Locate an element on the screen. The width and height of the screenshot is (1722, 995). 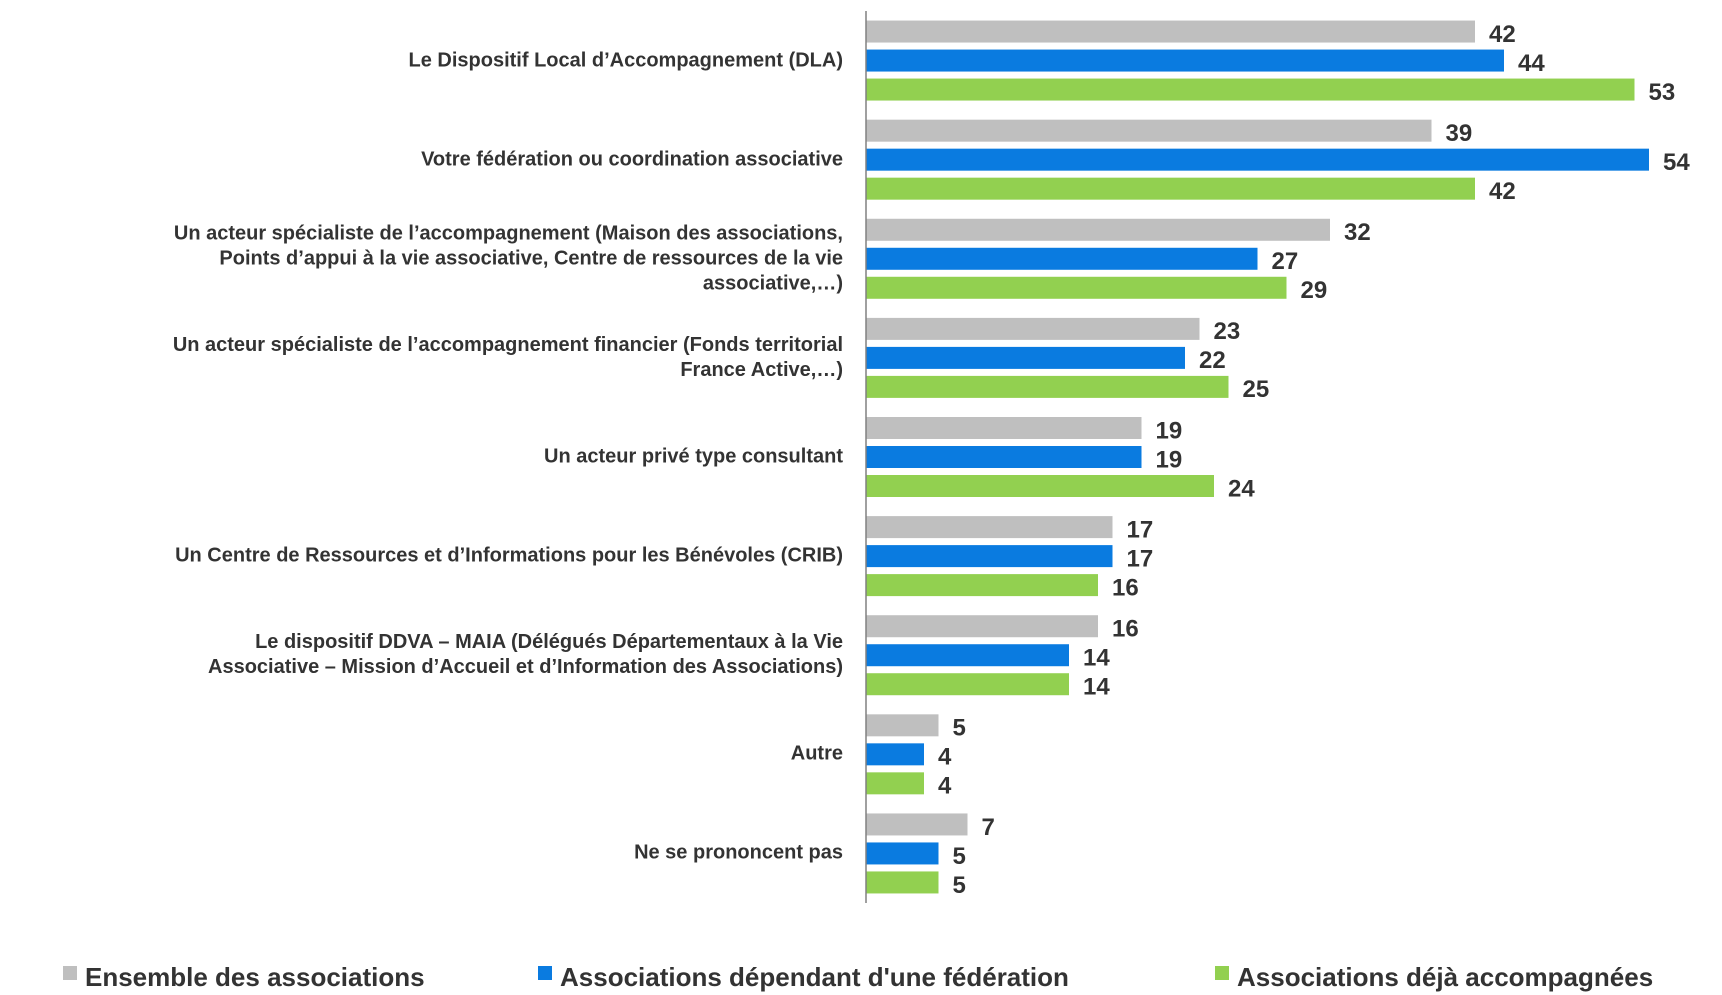
value-label: 23 is located at coordinates (1227, 331).